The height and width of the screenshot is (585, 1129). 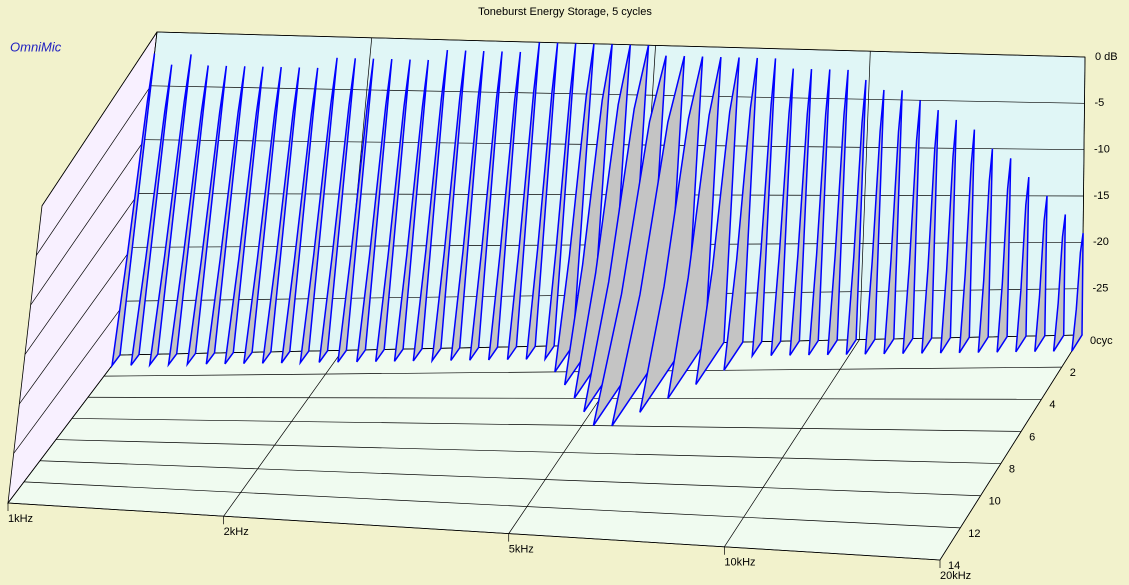 What do you see at coordinates (565, 12) in the screenshot?
I see `chart-title: Toneburst Energy Storage, 5 cycles` at bounding box center [565, 12].